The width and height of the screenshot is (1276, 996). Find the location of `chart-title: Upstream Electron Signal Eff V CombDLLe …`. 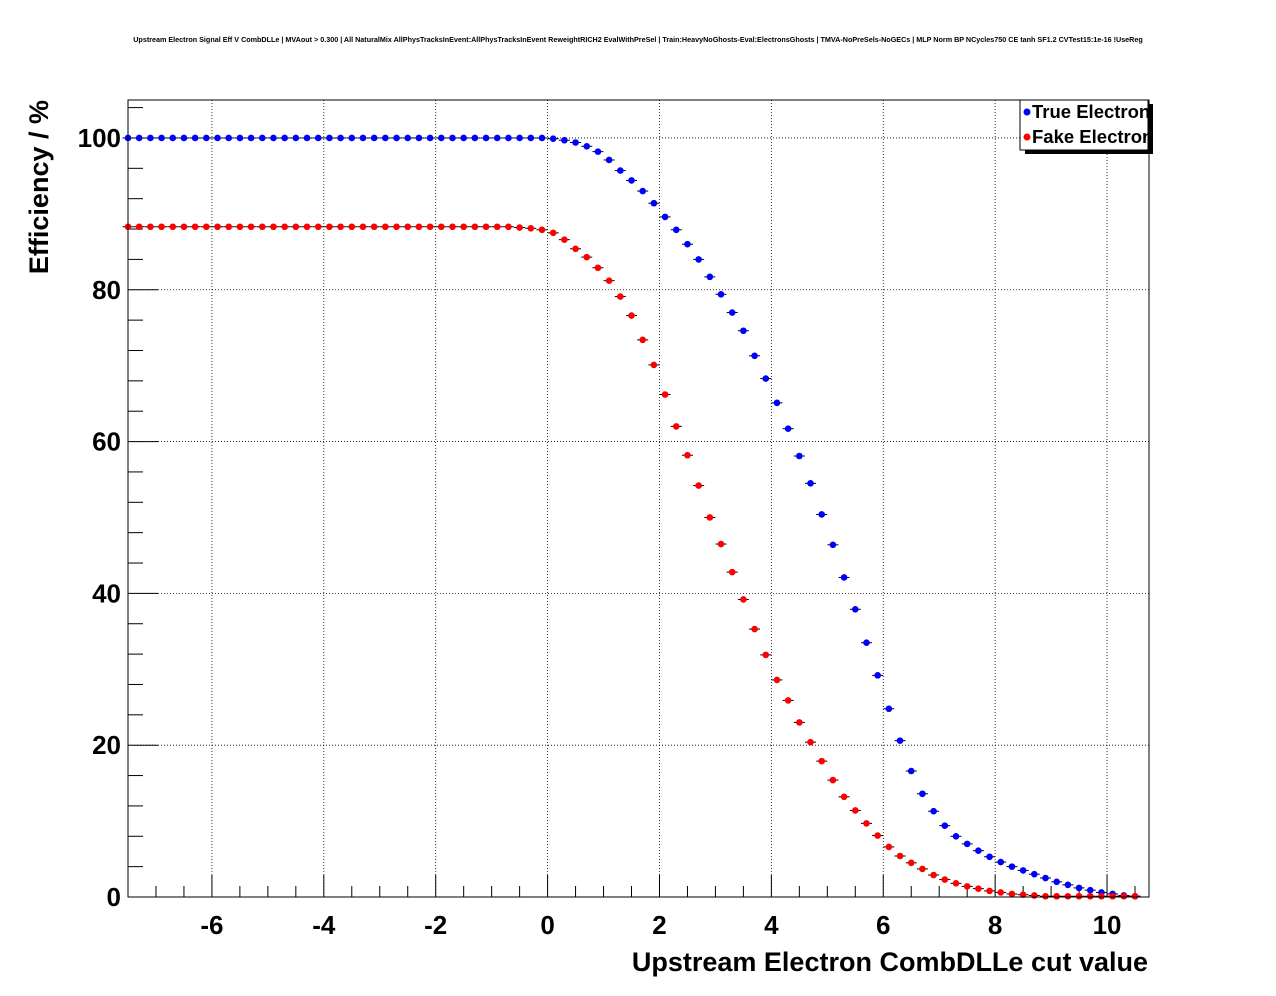

chart-title: Upstream Electron Signal Eff V CombDLLe … is located at coordinates (638, 39).